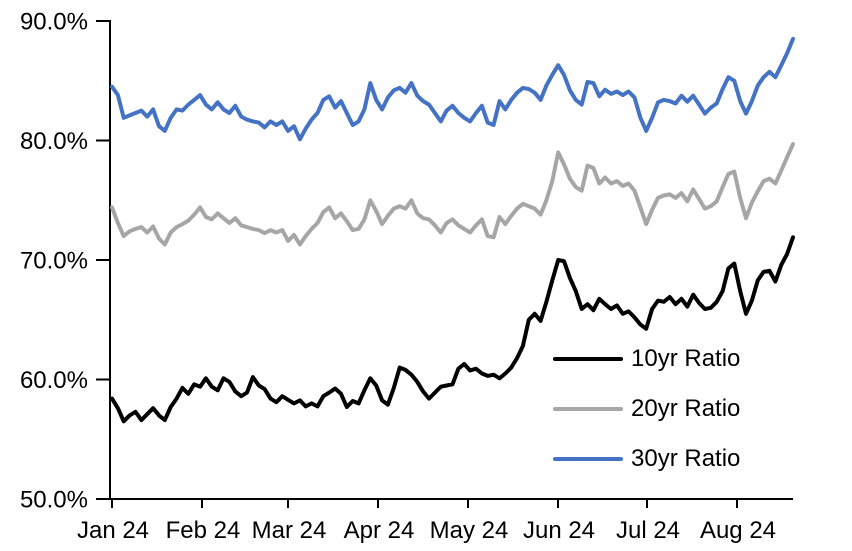 The image size is (852, 551). Describe the element at coordinates (54, 261) in the screenshot. I see `y-tick-label: 70.0%` at that location.